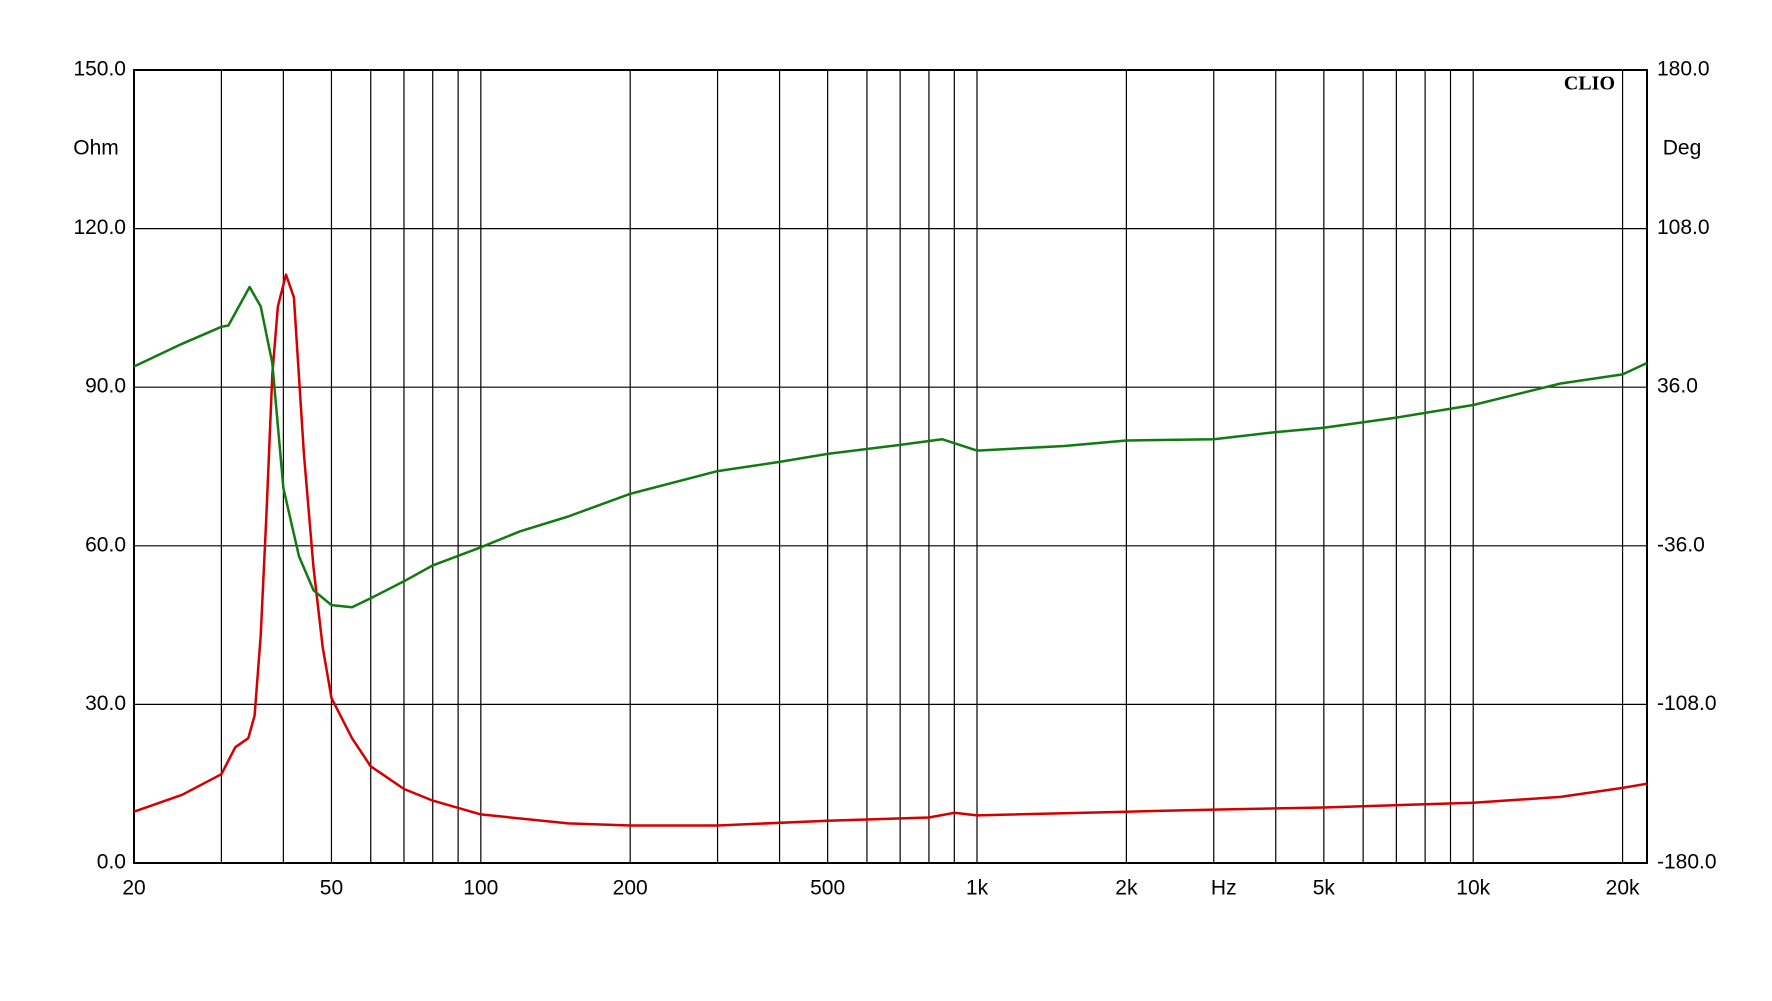 Image resolution: width=1772 pixels, height=1001 pixels. Describe the element at coordinates (105, 703) in the screenshot. I see `y-tick-label: 30.0` at that location.